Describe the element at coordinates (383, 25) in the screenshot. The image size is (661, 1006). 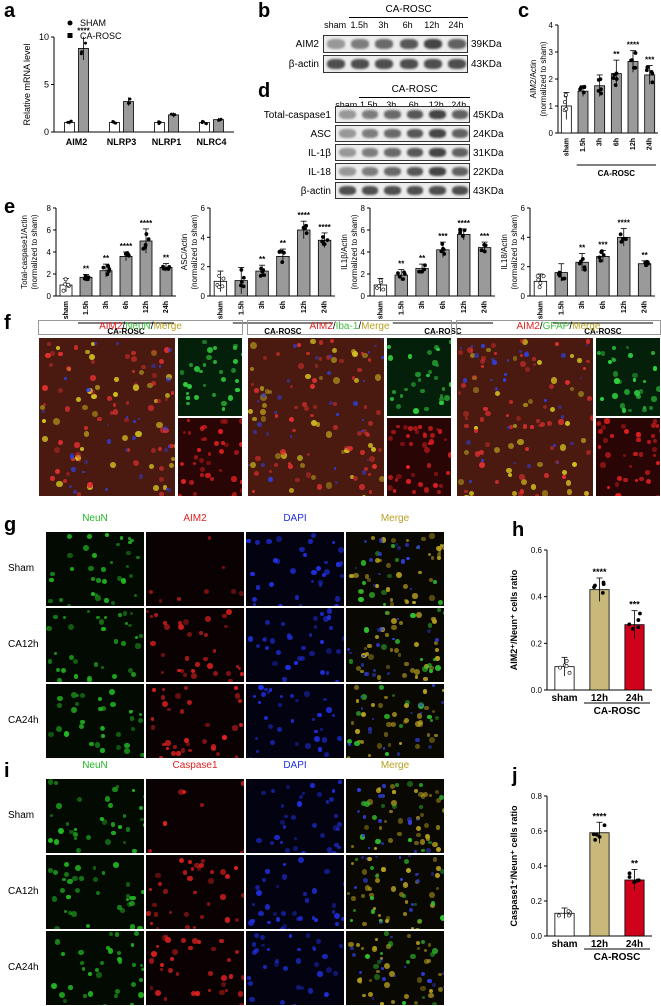
I see `lane-label: 3h` at that location.